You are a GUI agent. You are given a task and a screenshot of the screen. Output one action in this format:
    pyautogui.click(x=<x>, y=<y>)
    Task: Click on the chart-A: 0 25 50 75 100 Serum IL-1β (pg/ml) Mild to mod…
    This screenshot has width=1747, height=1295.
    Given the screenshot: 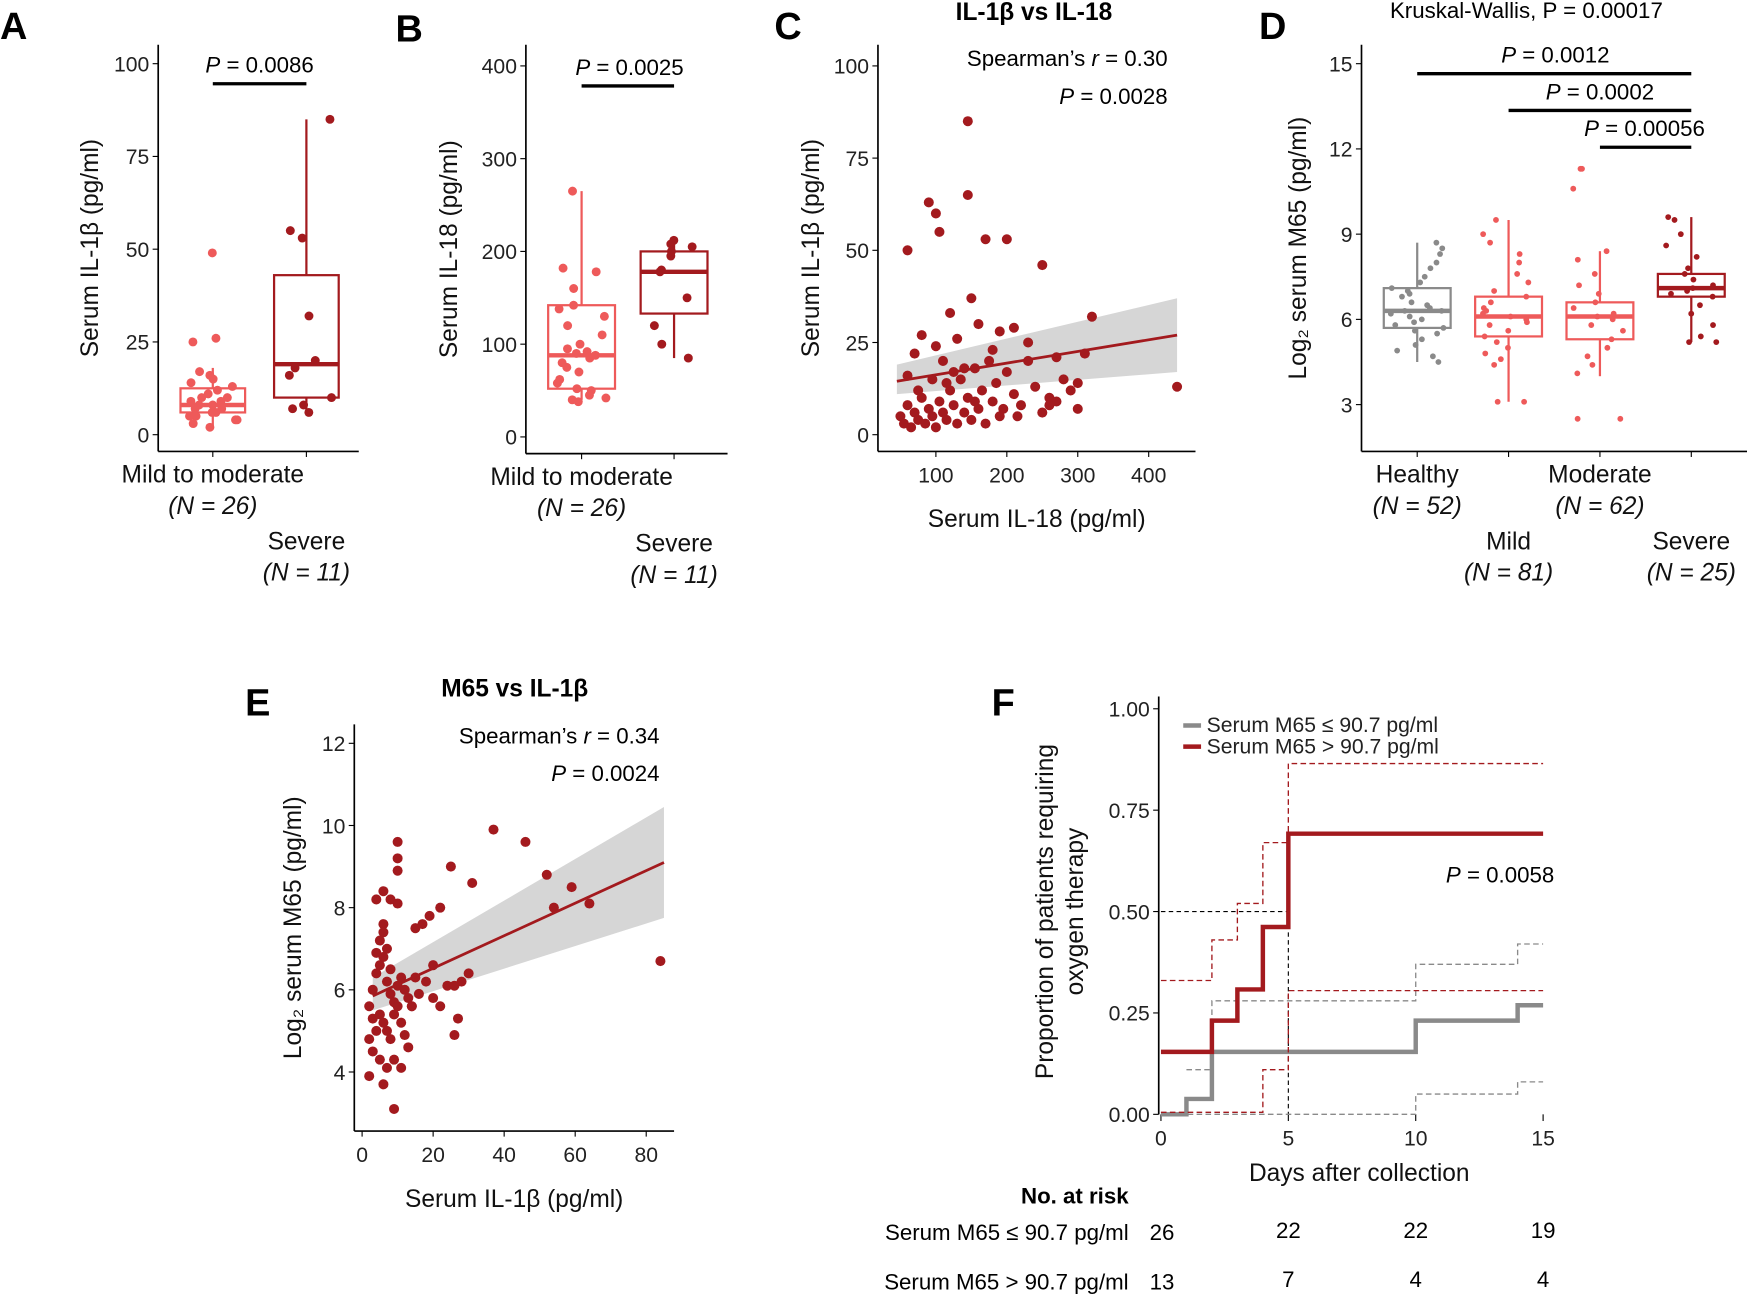 What is the action you would take?
    pyautogui.click(x=218, y=315)
    